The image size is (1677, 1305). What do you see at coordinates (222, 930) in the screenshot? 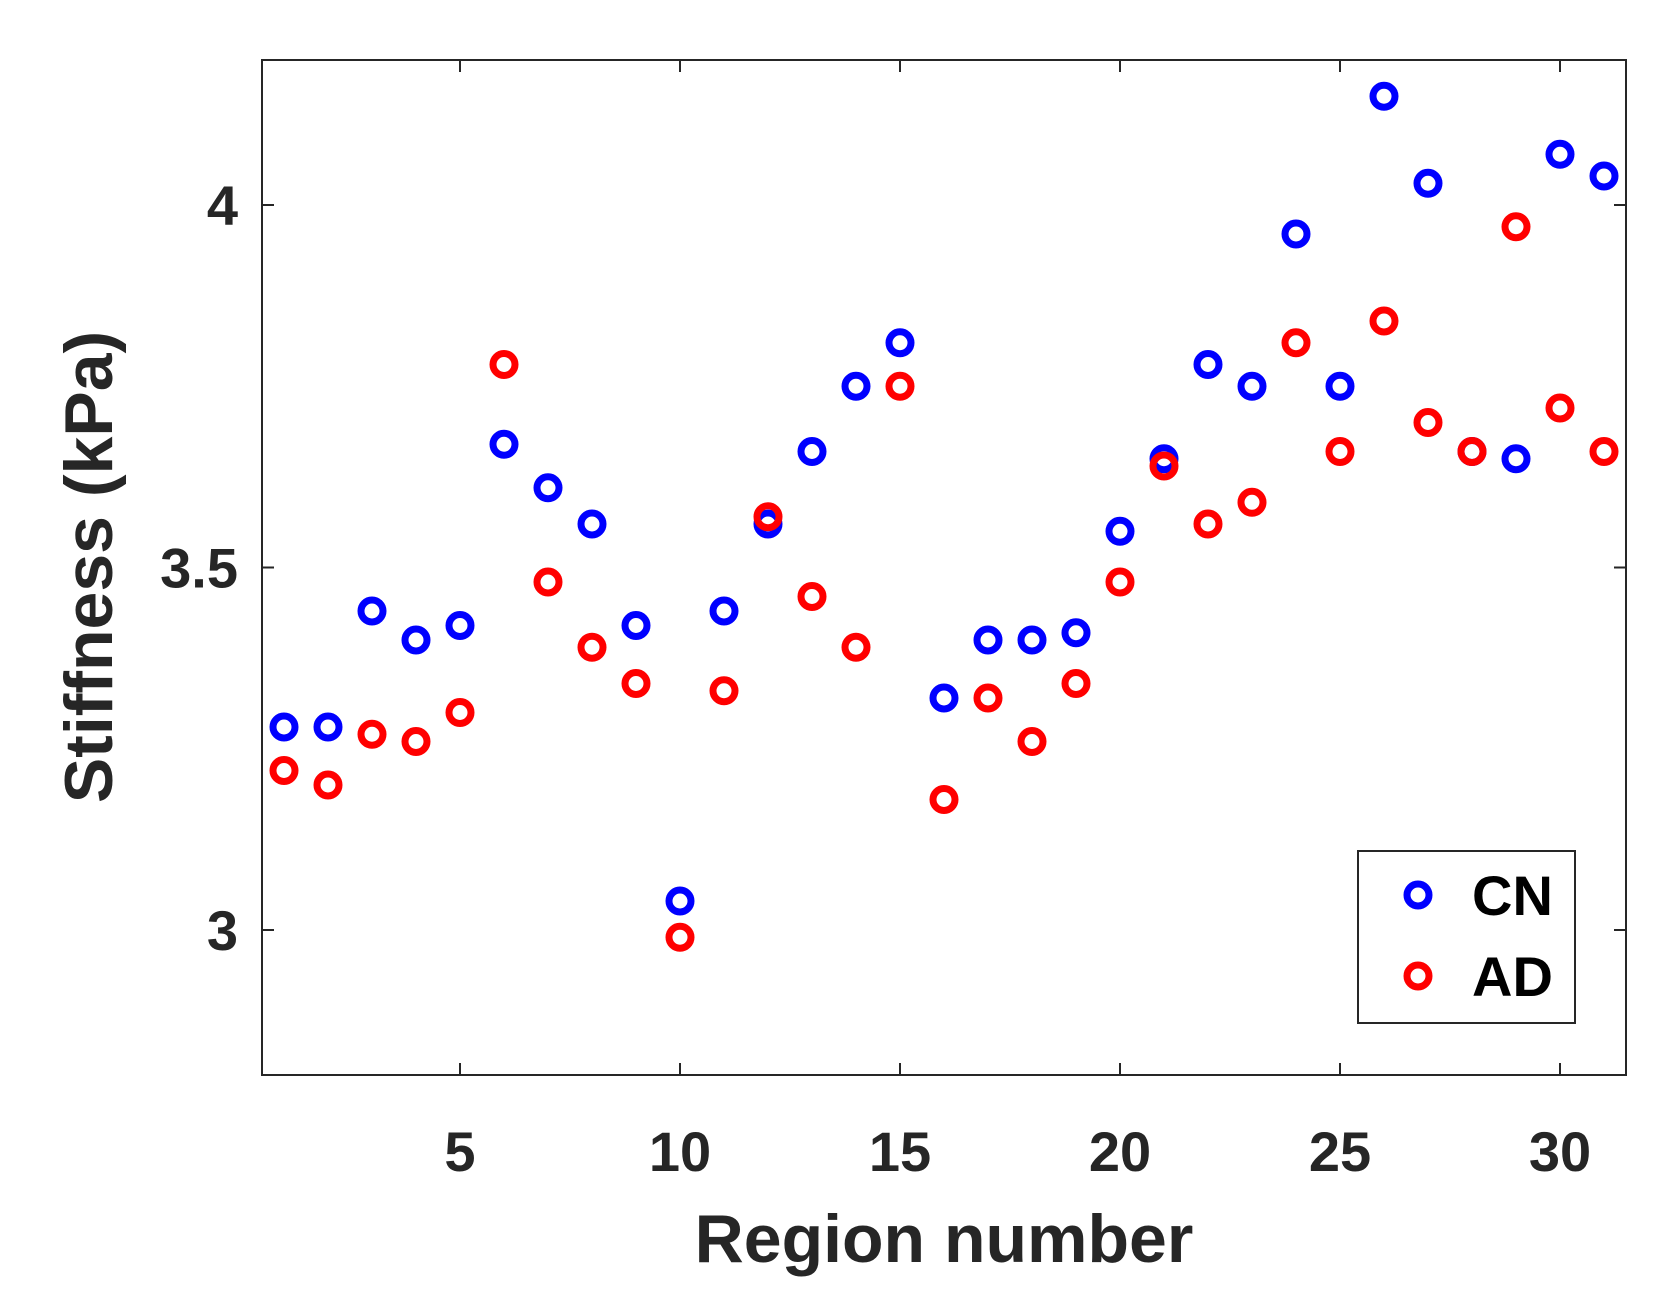
I see `y-tick-label: 3` at bounding box center [222, 930].